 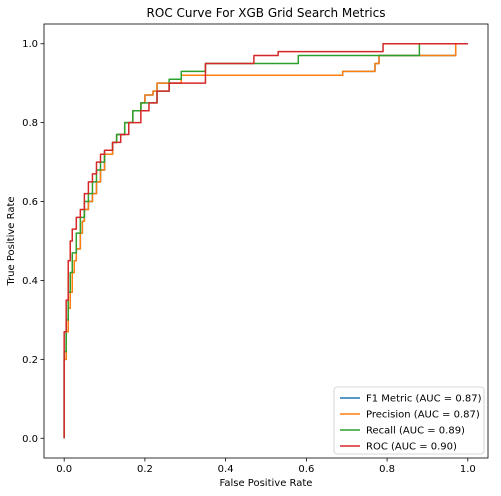 I want to click on x-tick-label: 0.2, so click(x=145, y=469).